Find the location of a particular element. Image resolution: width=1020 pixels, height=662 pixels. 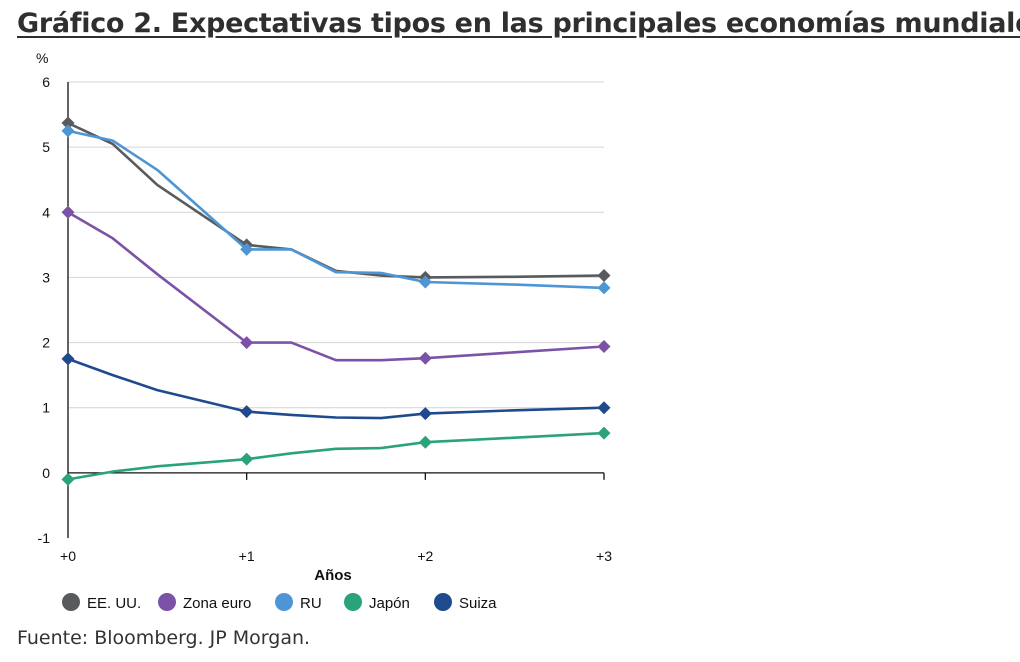

y-unit-label: % is located at coordinates (42, 58).